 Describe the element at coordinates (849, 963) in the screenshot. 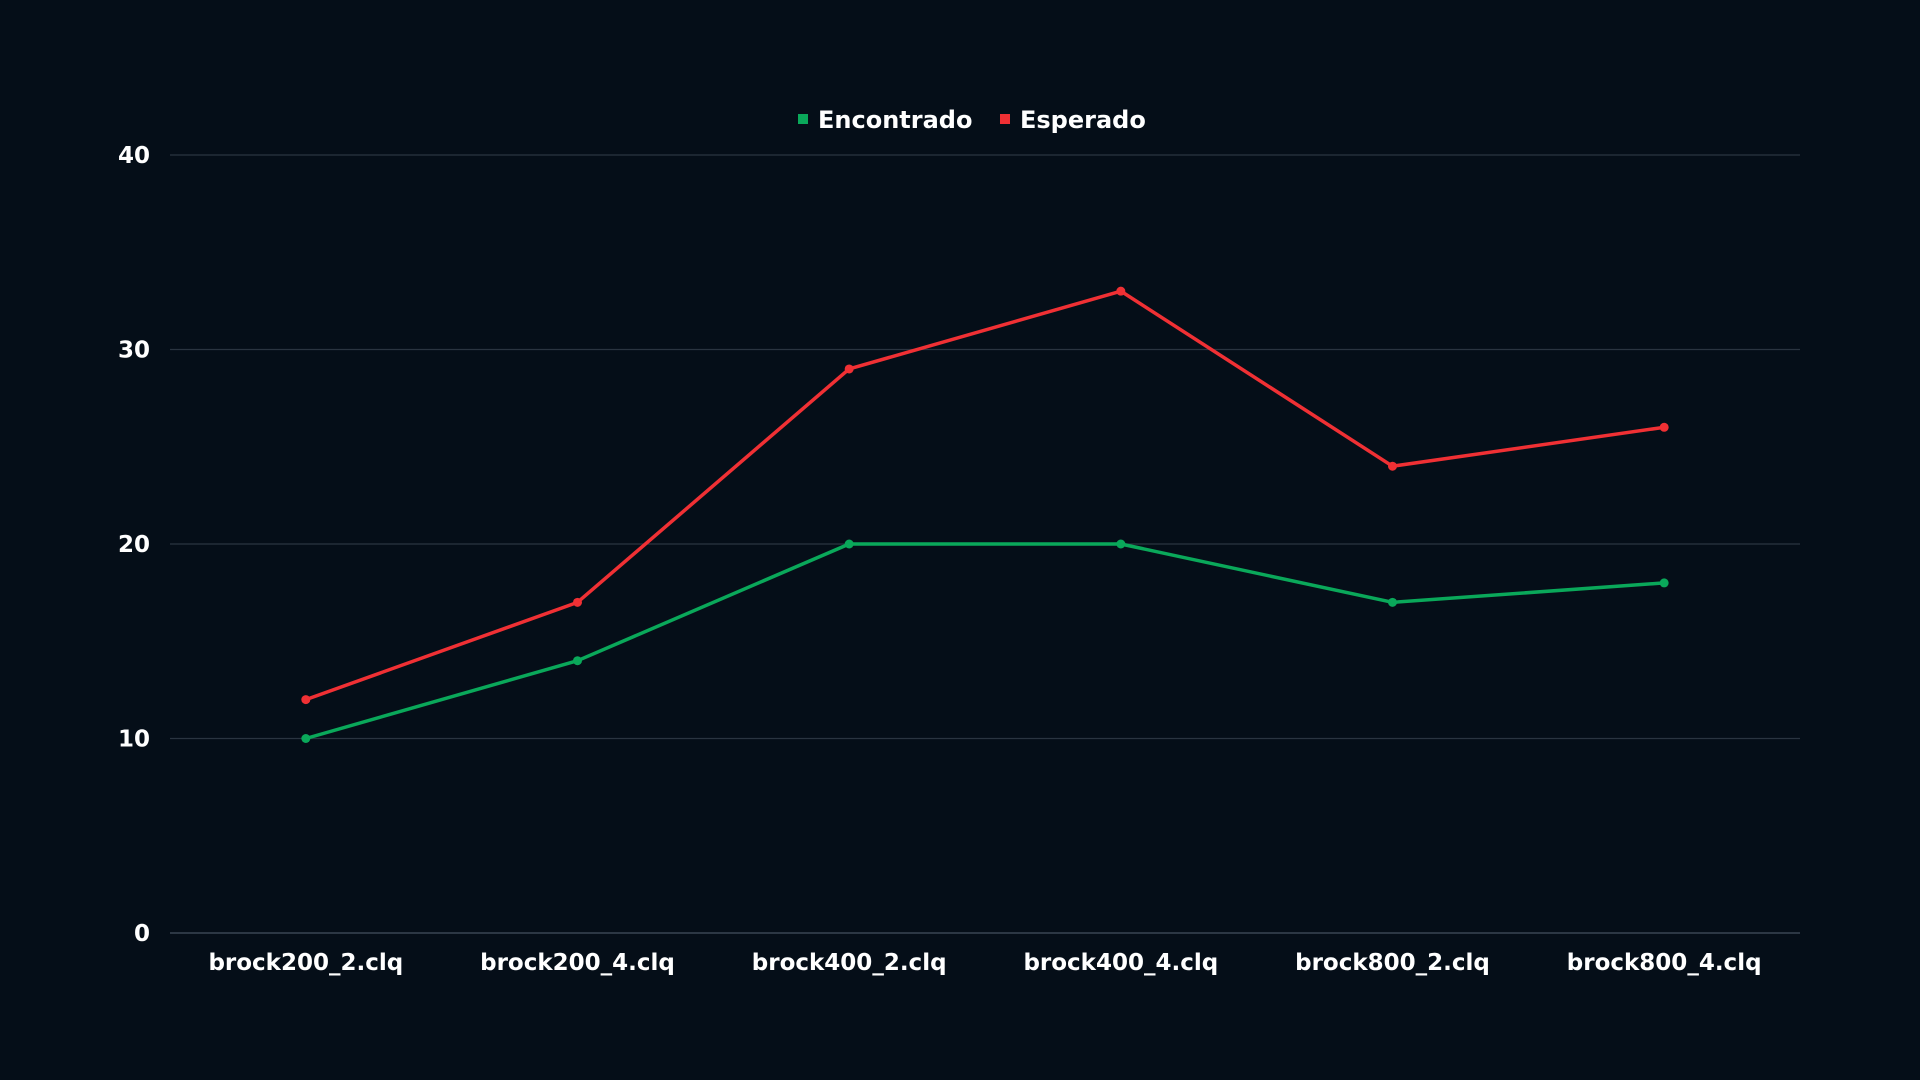

I see `x-tick-label: brock400_2.clq` at that location.